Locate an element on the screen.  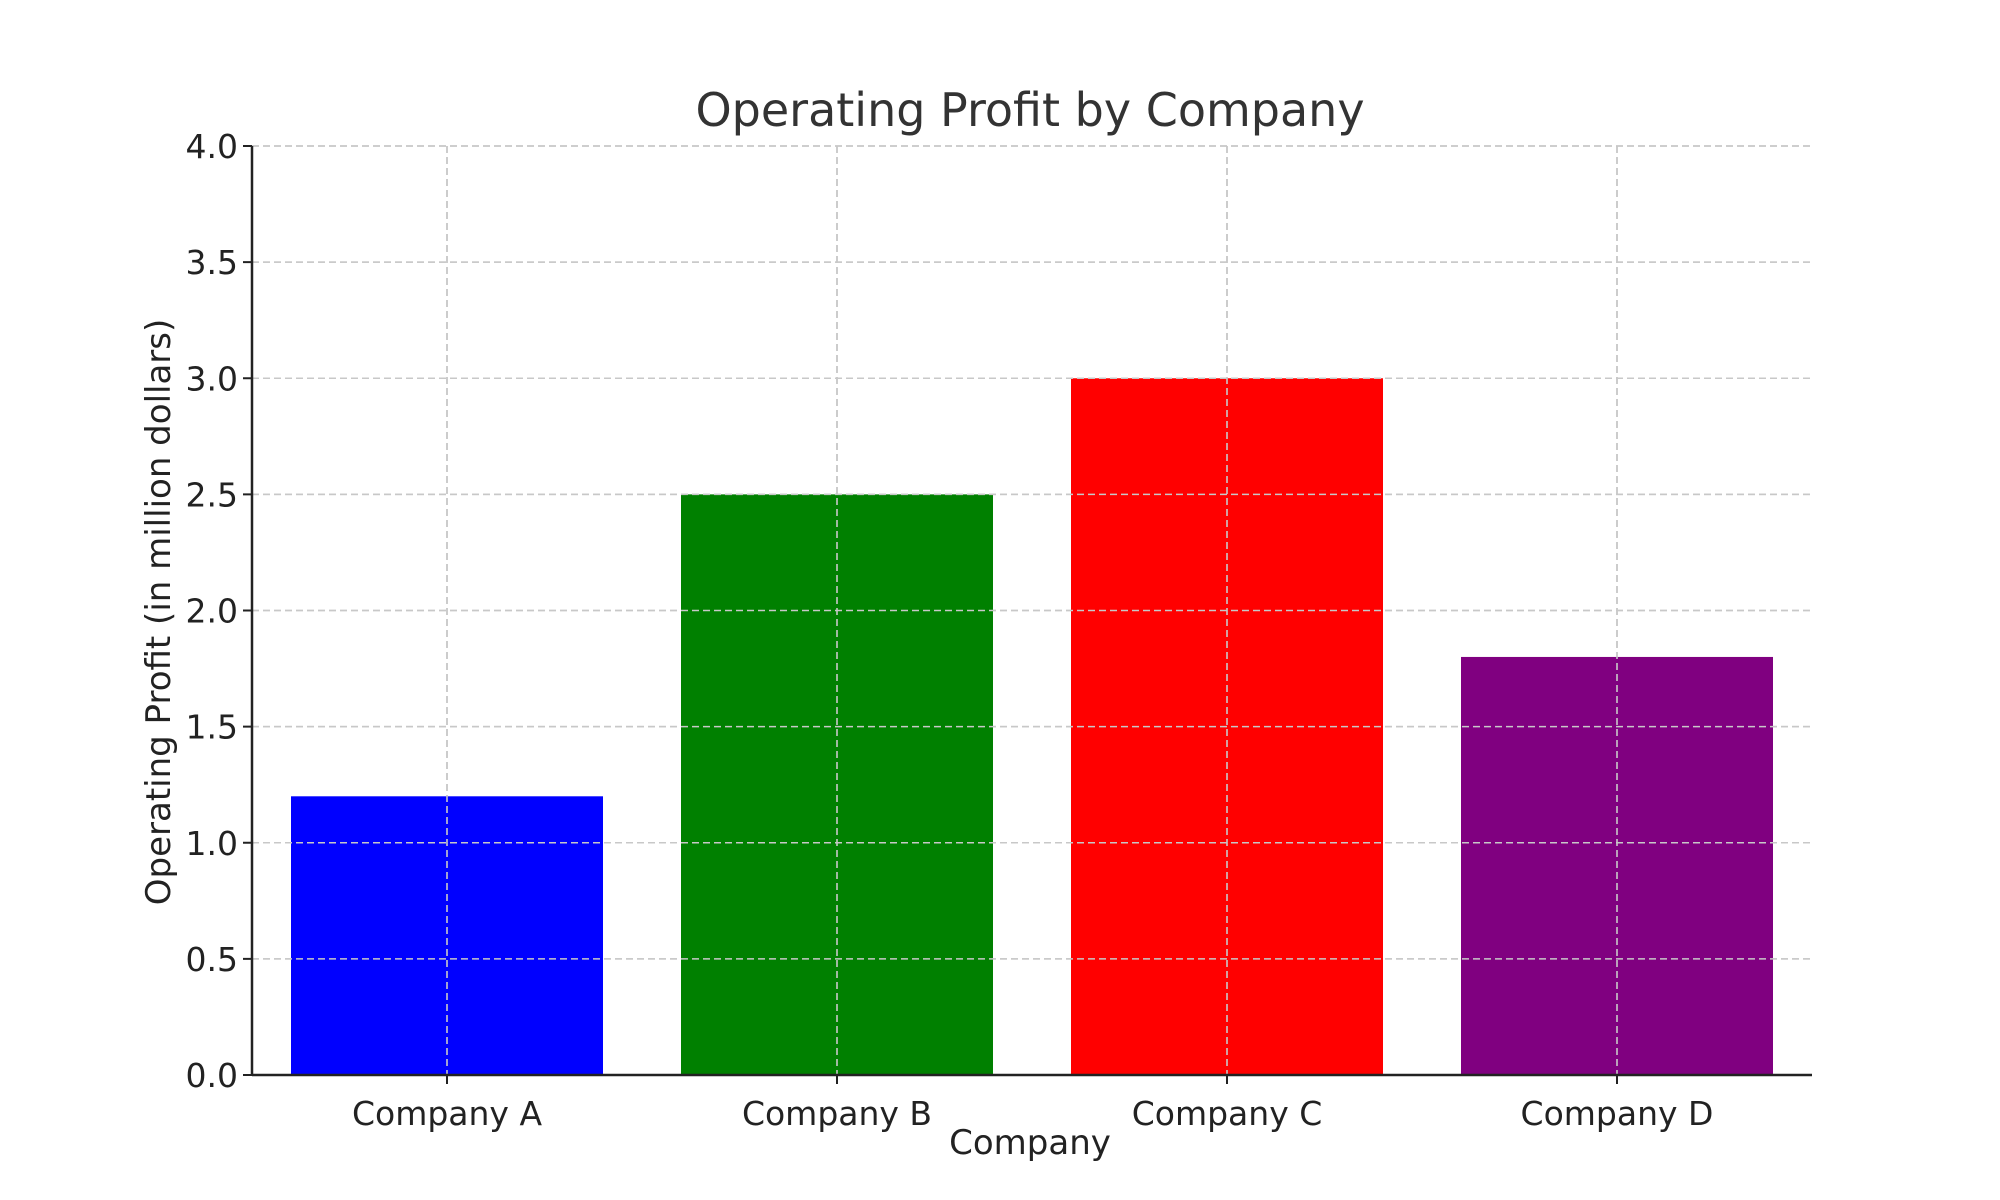
y-axis-label: Operating Profit (in million dollars) is located at coordinates (159, 612).